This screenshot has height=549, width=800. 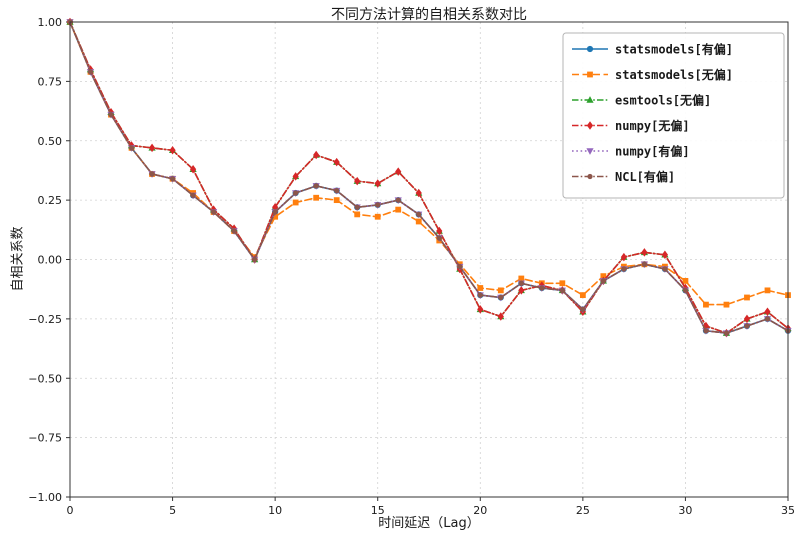 What do you see at coordinates (788, 510) in the screenshot?
I see `x-tick-label: 35` at bounding box center [788, 510].